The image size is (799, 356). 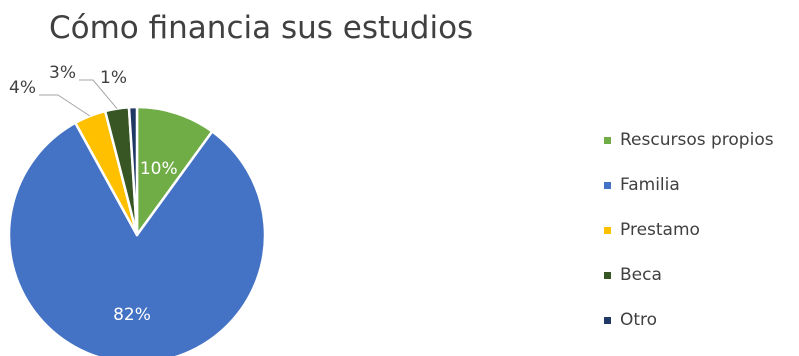 What do you see at coordinates (22, 88) in the screenshot?
I see `data-label-prestamo: 4%` at bounding box center [22, 88].